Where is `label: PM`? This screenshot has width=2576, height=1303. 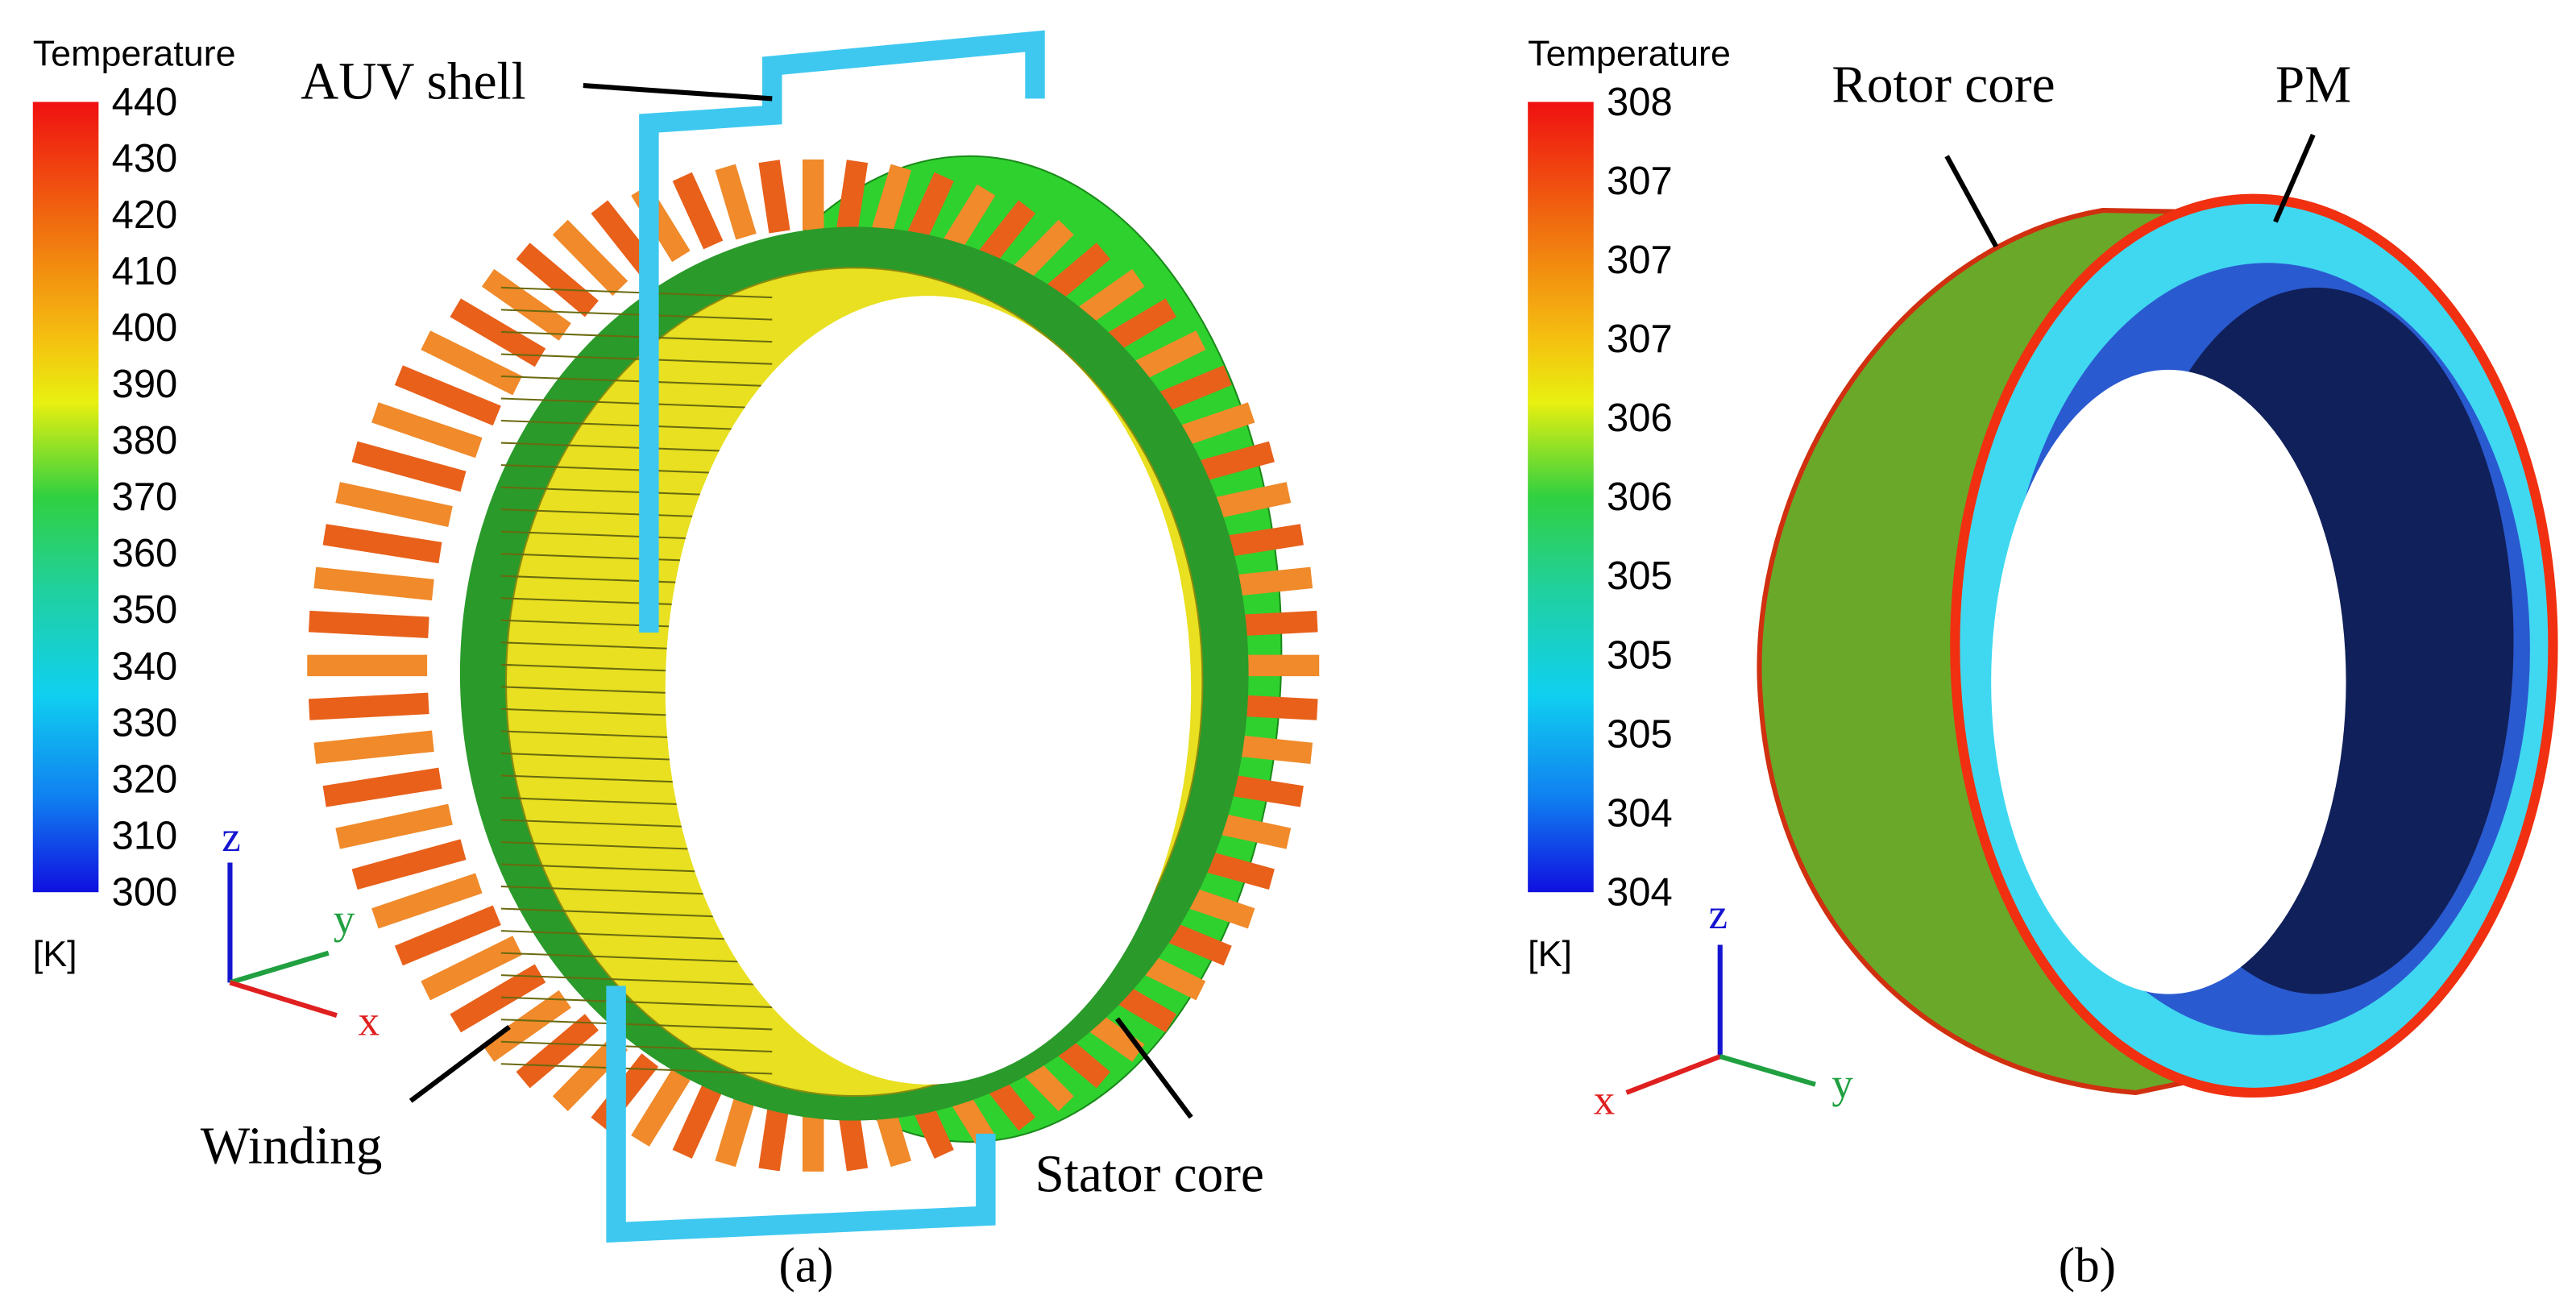 label: PM is located at coordinates (2313, 85).